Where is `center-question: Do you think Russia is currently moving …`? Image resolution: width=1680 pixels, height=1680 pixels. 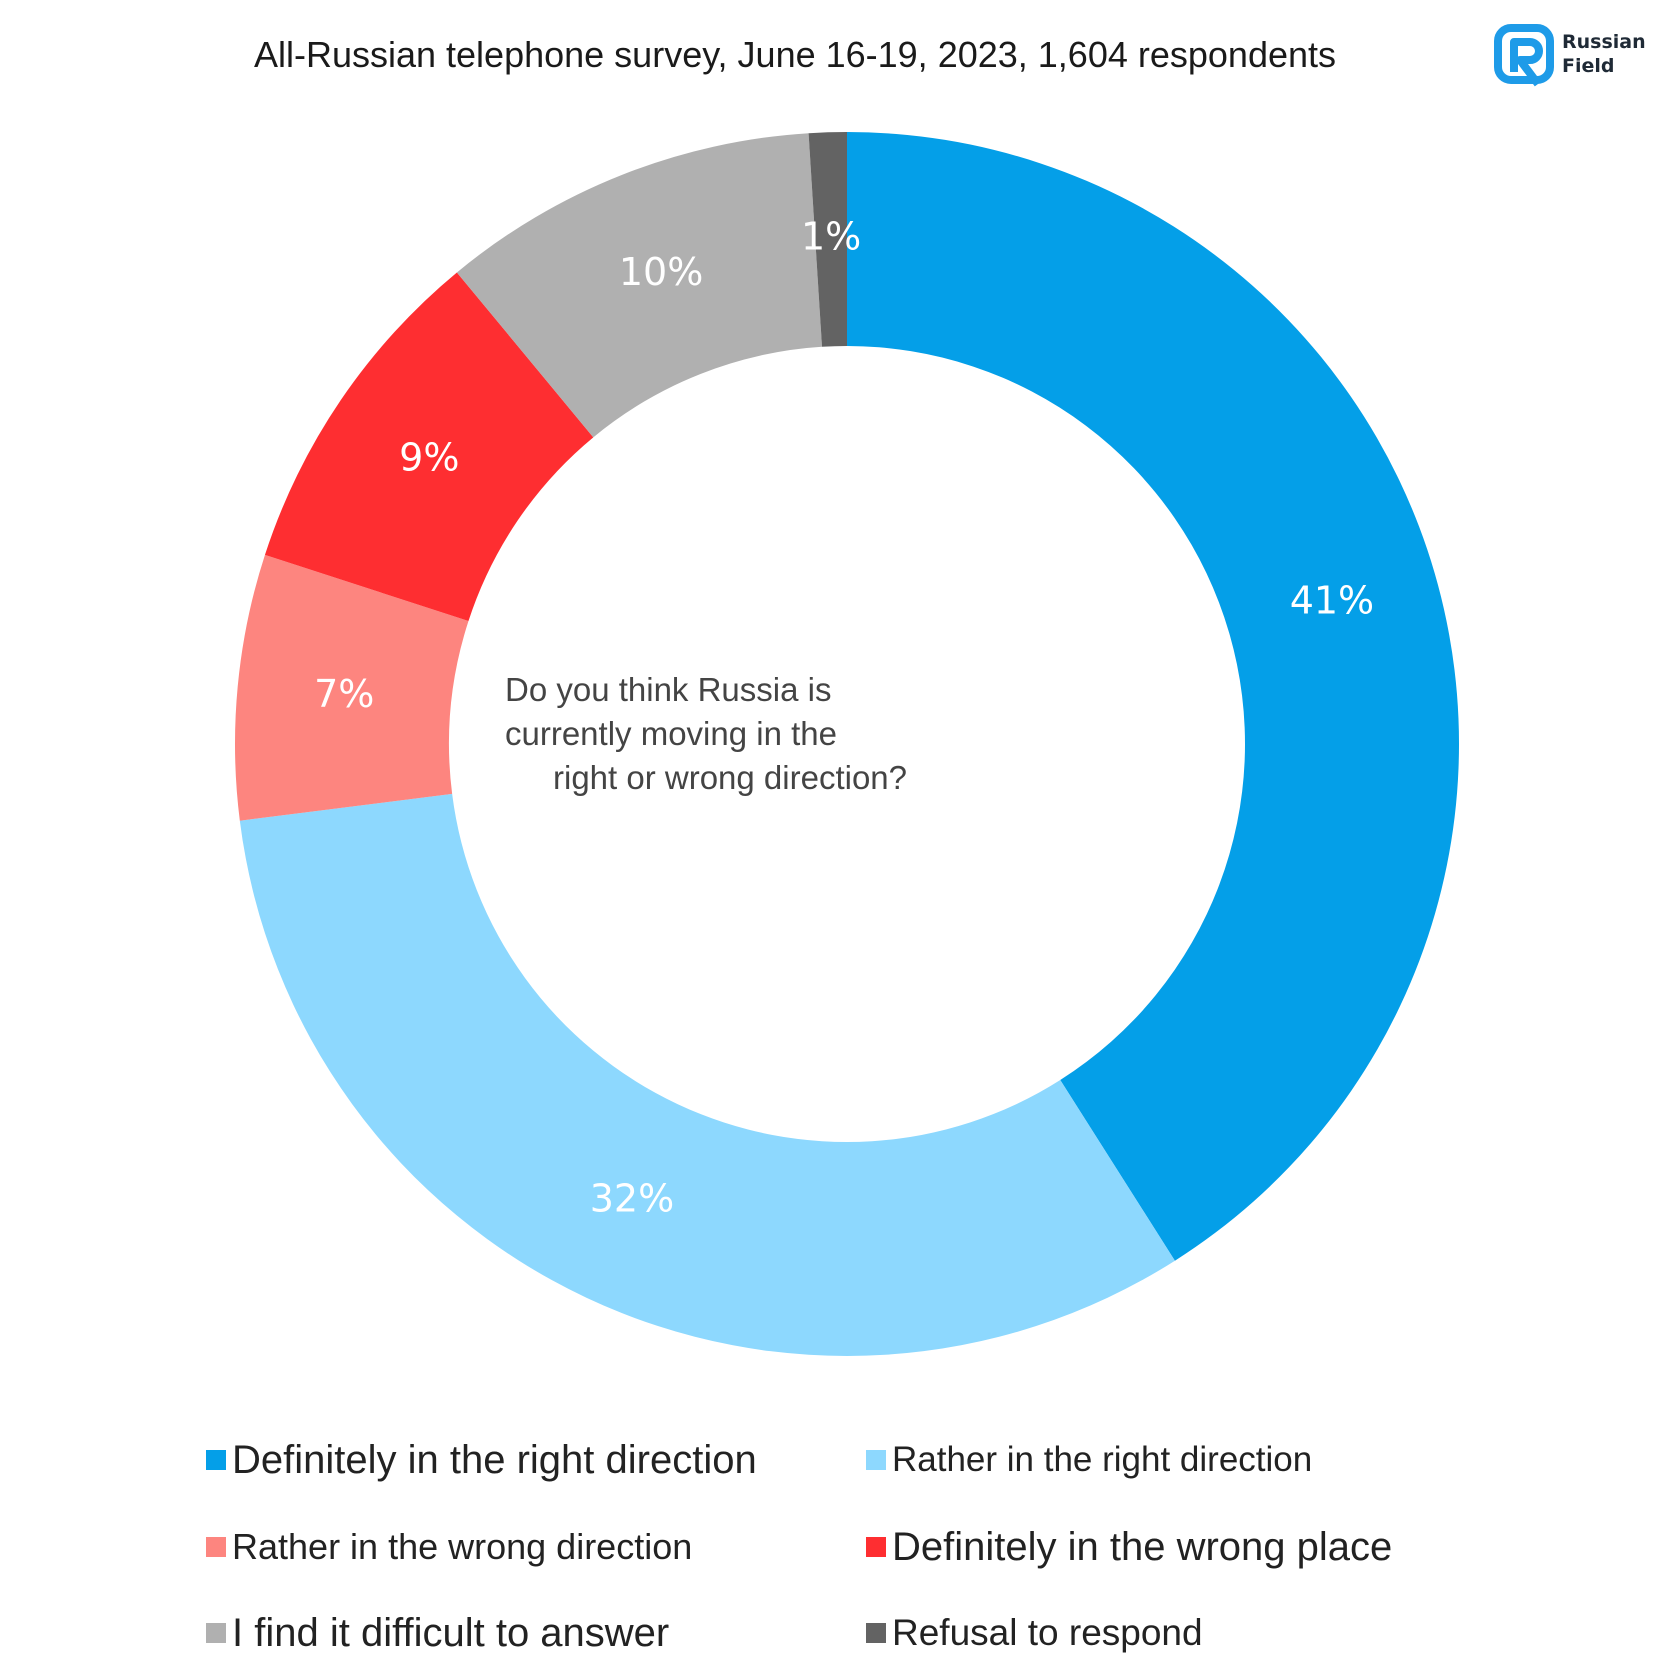
center-question: Do you think Russia is currently moving … is located at coordinates (735, 734).